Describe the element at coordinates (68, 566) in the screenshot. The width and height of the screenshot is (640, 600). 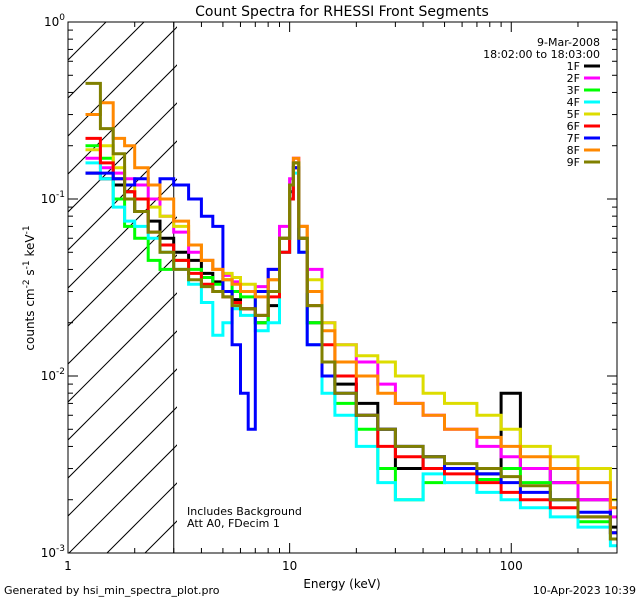
I see `x-tick-label: 1` at that location.